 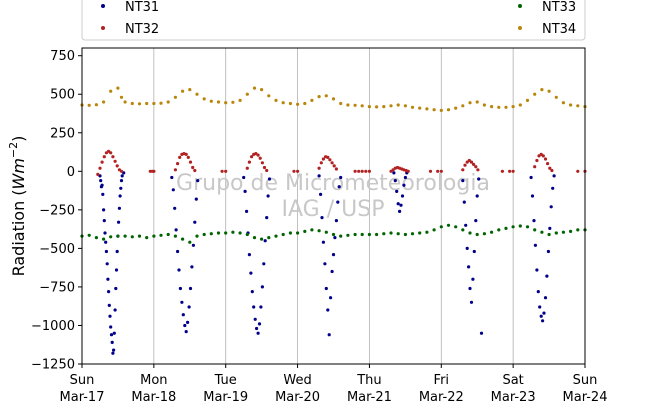 I want to click on watermark-line-1: Grupo de Micrometeorologia, so click(x=333, y=183).